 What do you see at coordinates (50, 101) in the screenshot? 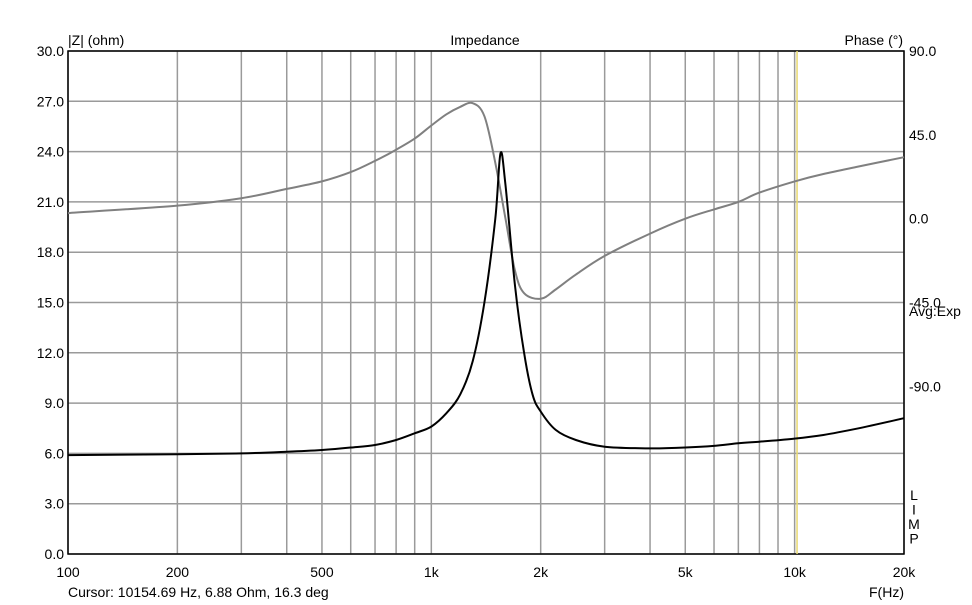
I see `y-tick-label: 27.0` at bounding box center [50, 101].